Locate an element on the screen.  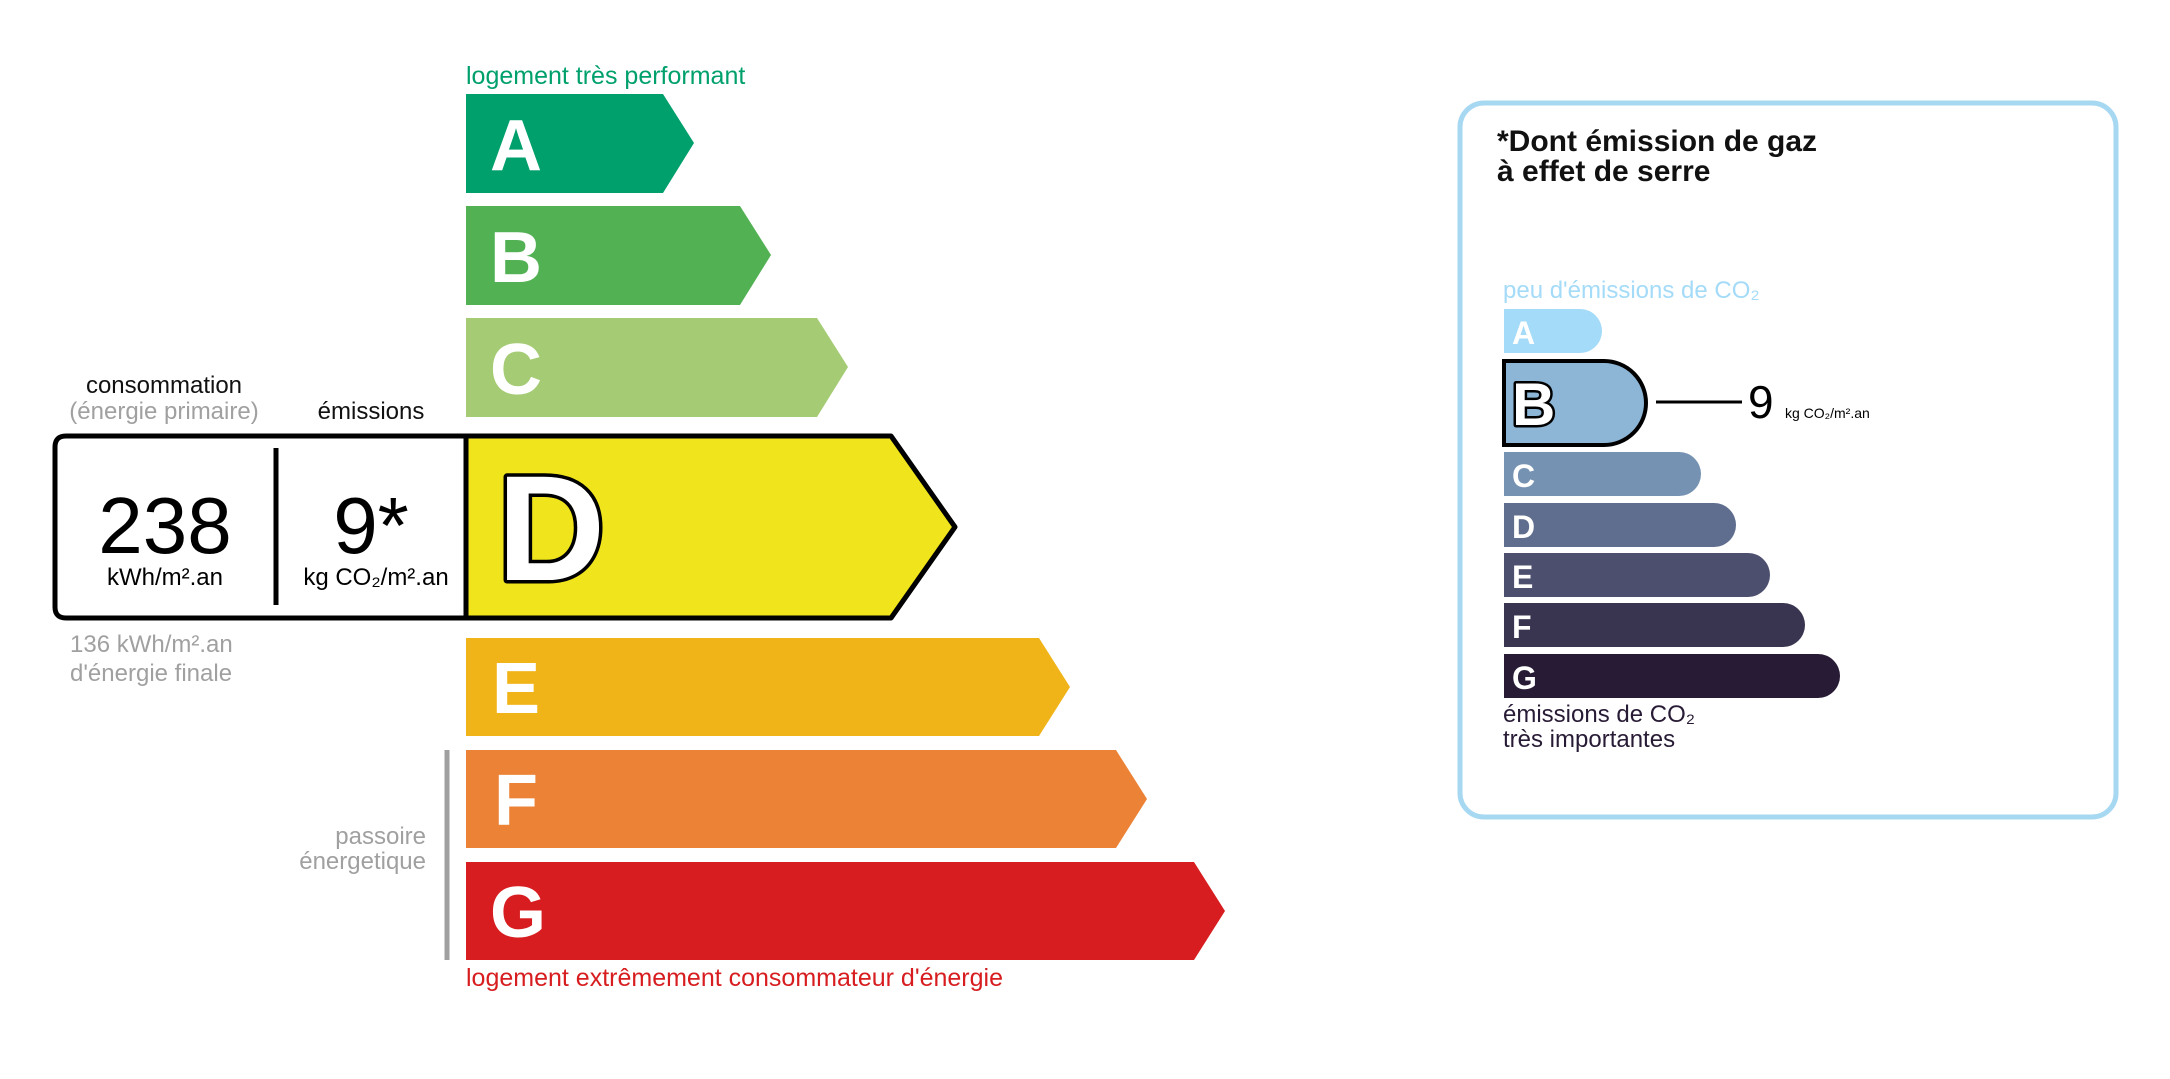
ges-bar-e is located at coordinates (1637, 575).